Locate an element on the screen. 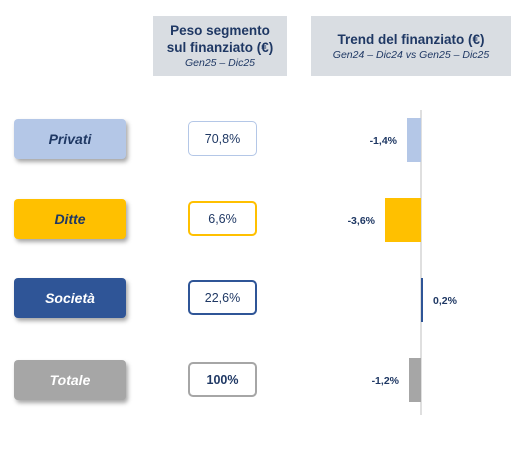 The width and height of the screenshot is (524, 455). trend-value-label-totale: -1,2% is located at coordinates (386, 381).